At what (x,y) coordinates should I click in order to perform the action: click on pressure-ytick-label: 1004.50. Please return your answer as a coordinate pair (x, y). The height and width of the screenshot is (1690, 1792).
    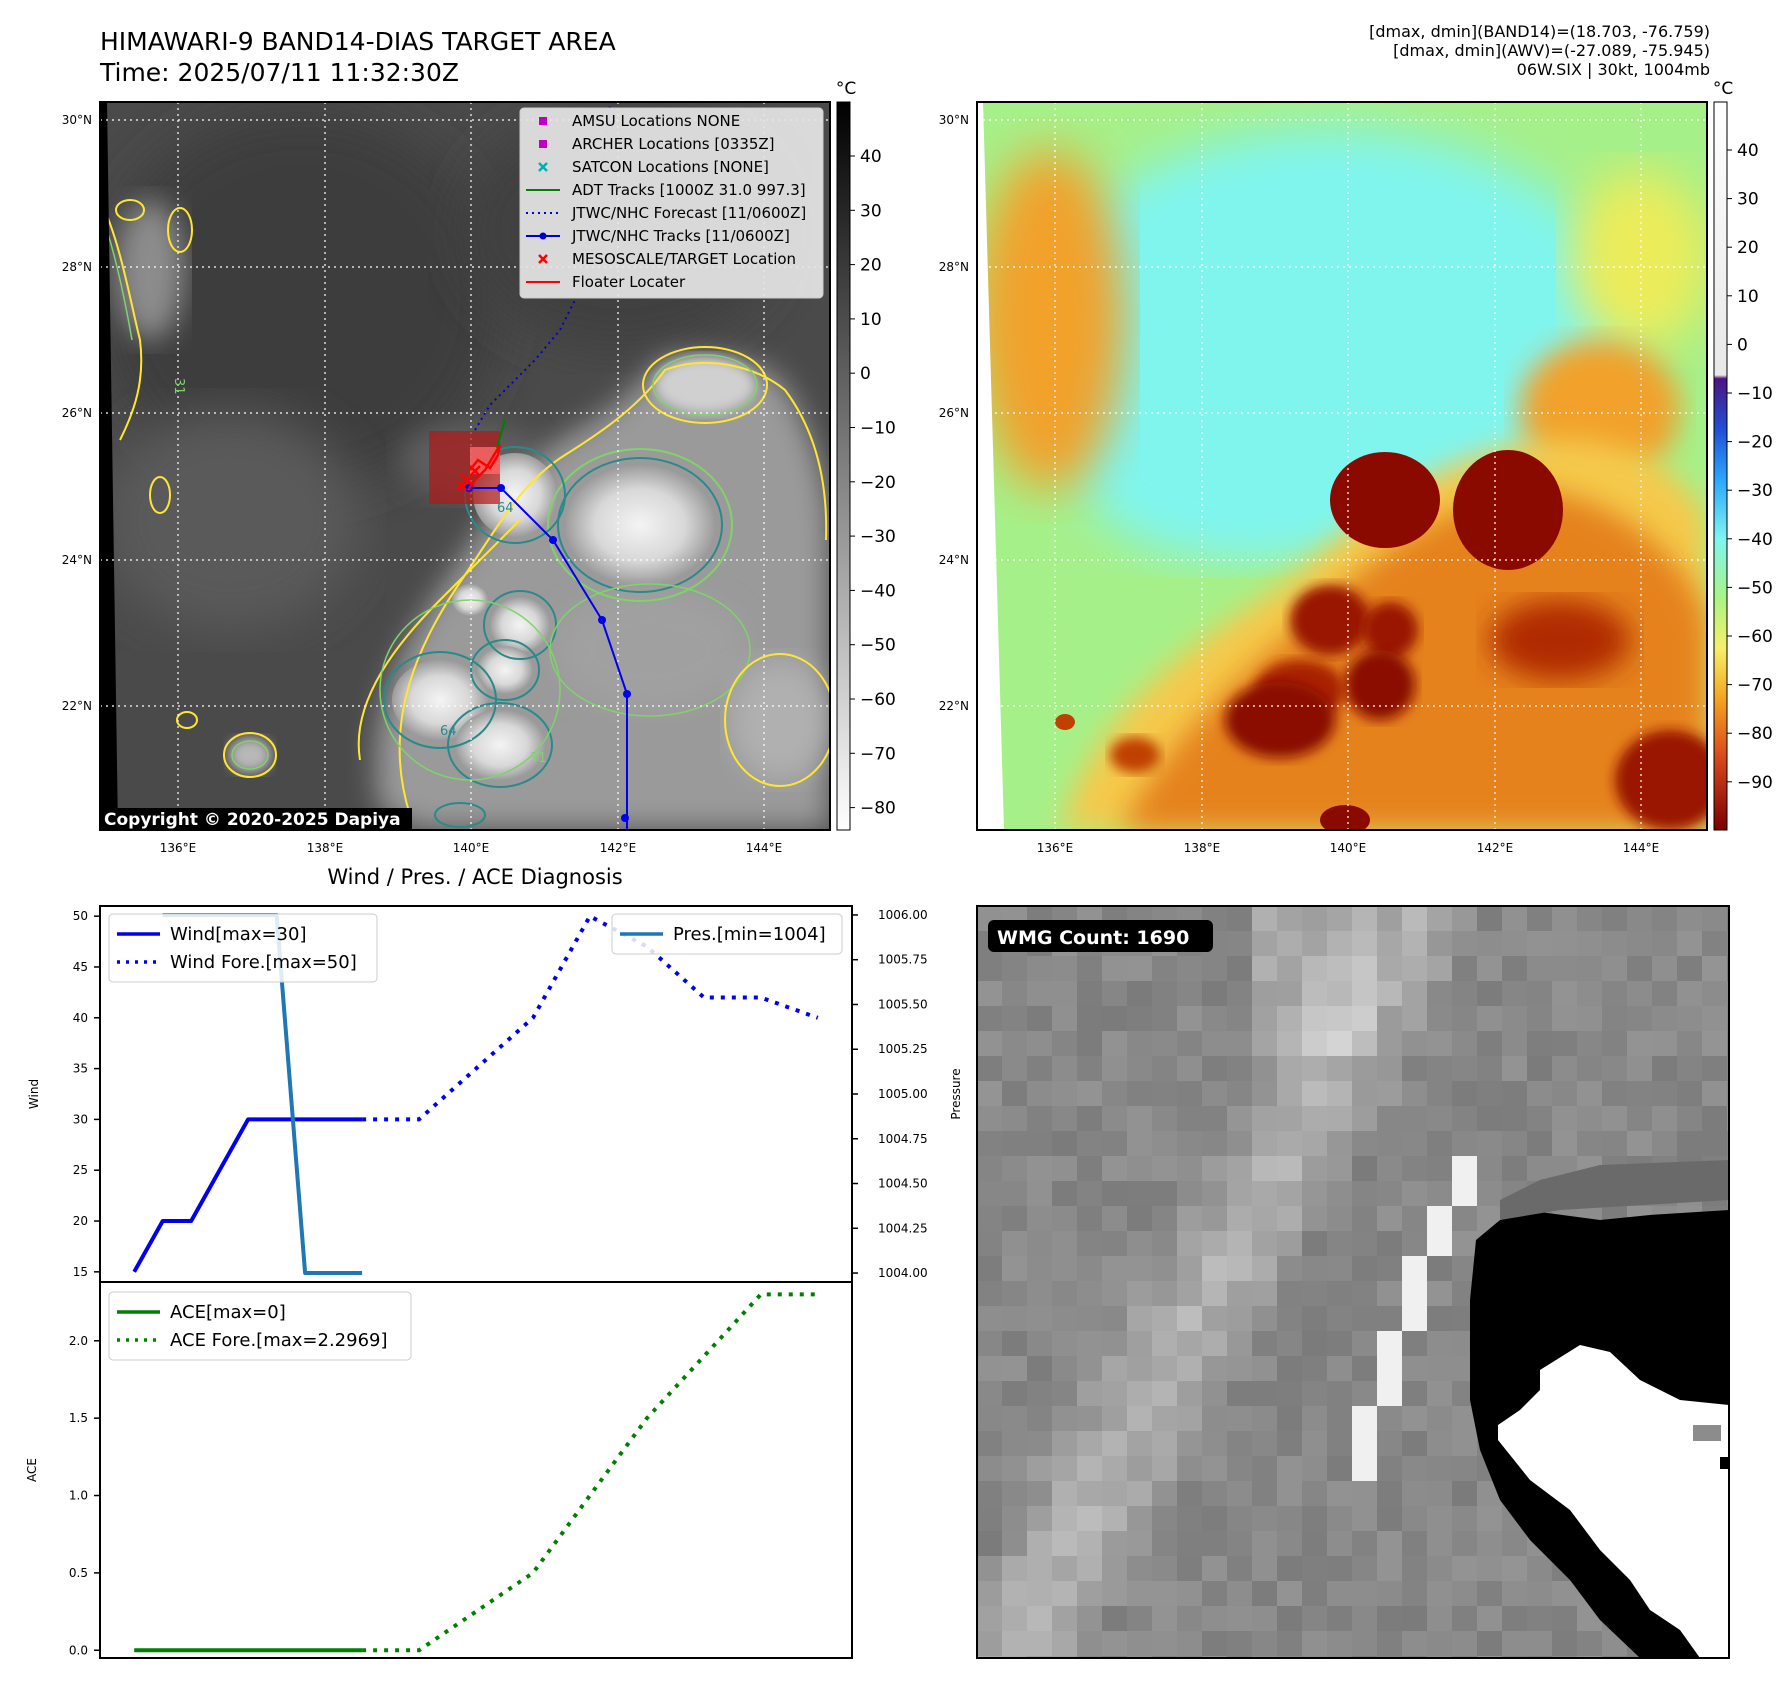
    Looking at the image, I should click on (903, 1184).